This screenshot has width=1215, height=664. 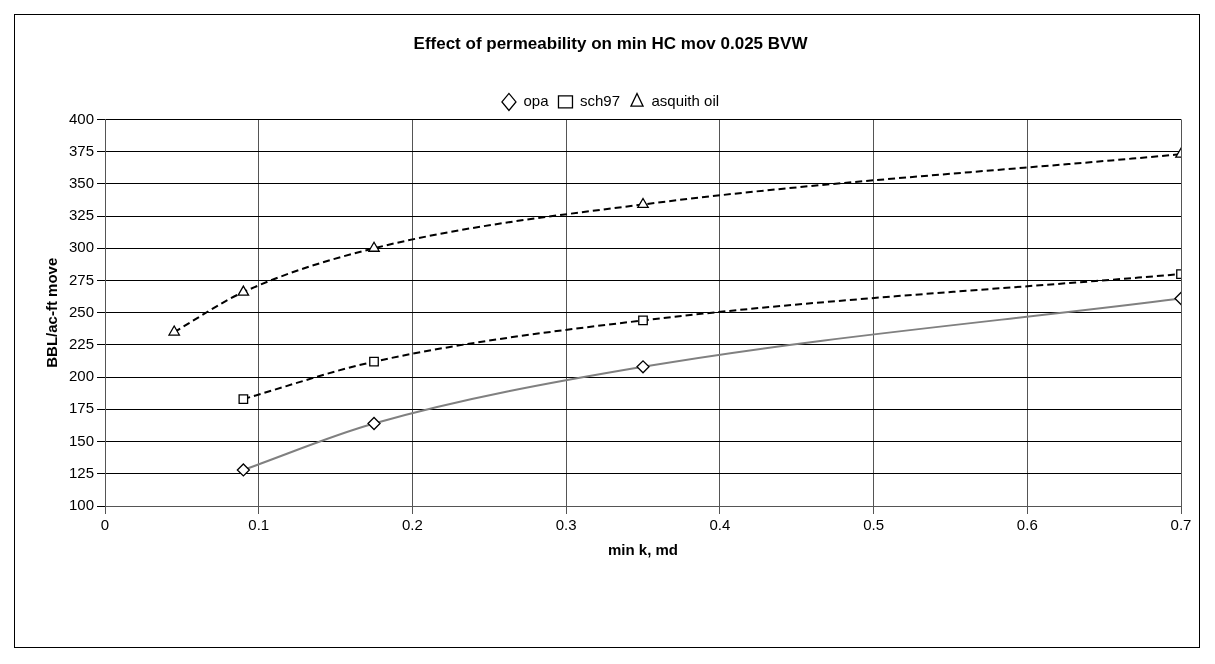 What do you see at coordinates (412, 525) in the screenshot?
I see `x-tick-label: 0.2` at bounding box center [412, 525].